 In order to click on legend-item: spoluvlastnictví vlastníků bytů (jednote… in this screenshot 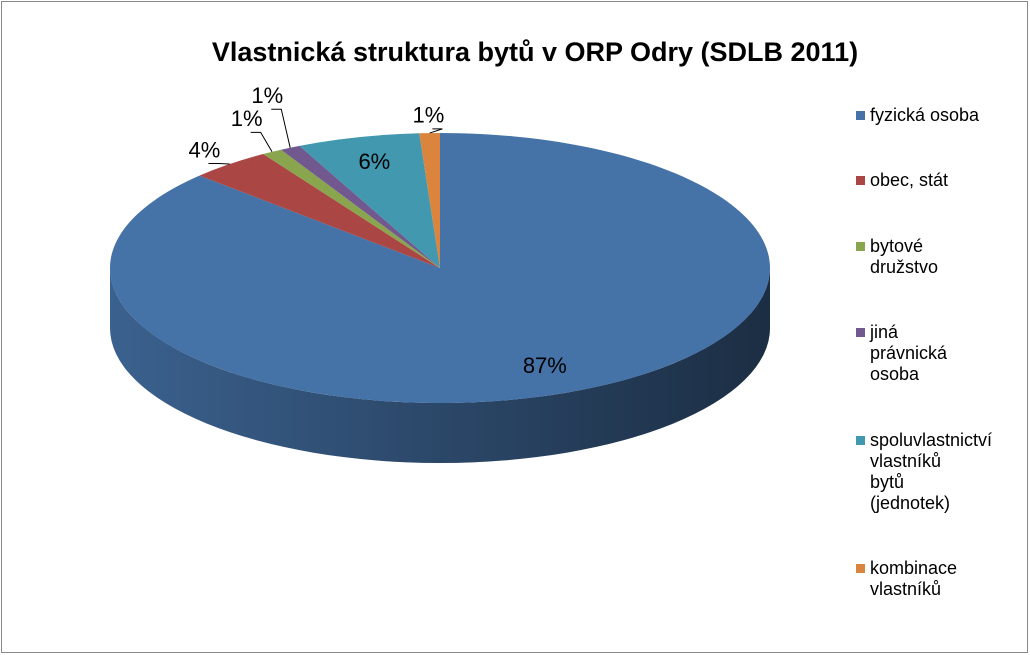, I will do `click(931, 472)`.